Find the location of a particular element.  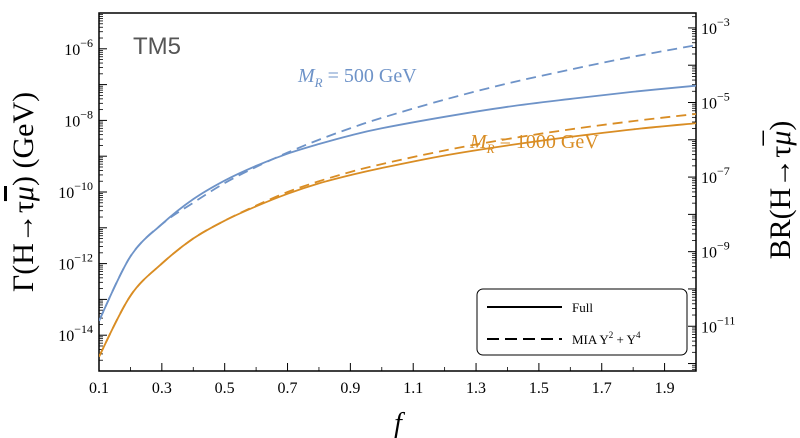

x-tick-label: 1.7 is located at coordinates (602, 388).